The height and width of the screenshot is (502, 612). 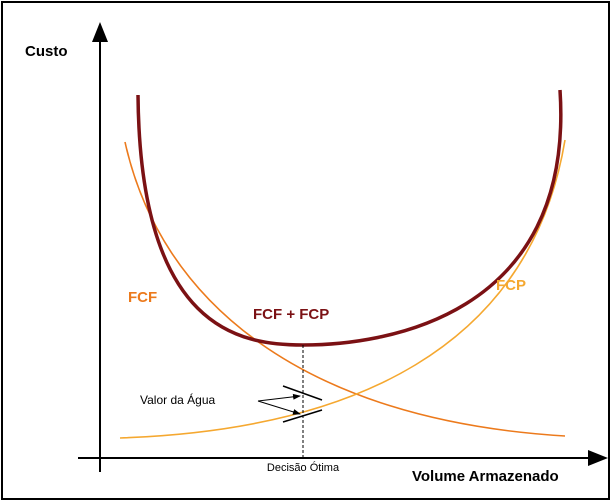 What do you see at coordinates (302, 416) in the screenshot?
I see `tangent-fcp` at bounding box center [302, 416].